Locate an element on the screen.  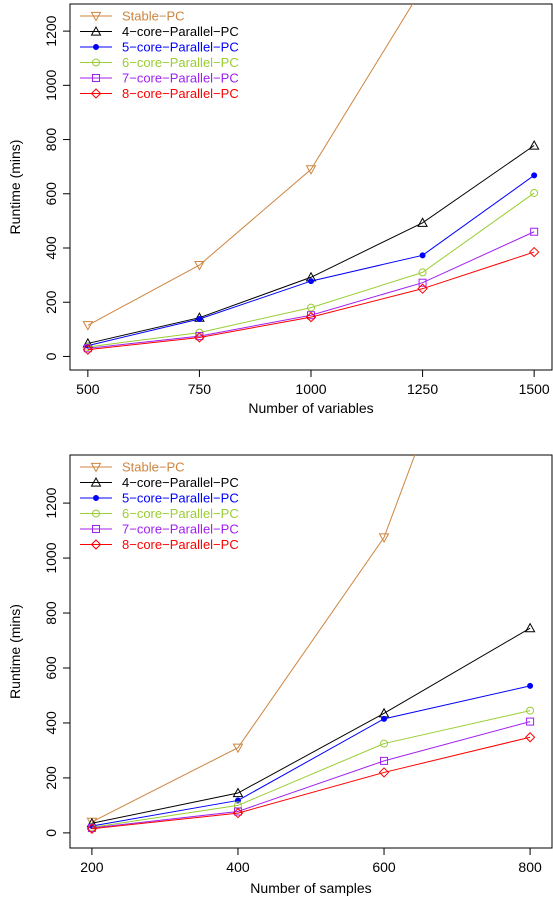
x-tick-label: 800 is located at coordinates (530, 867).